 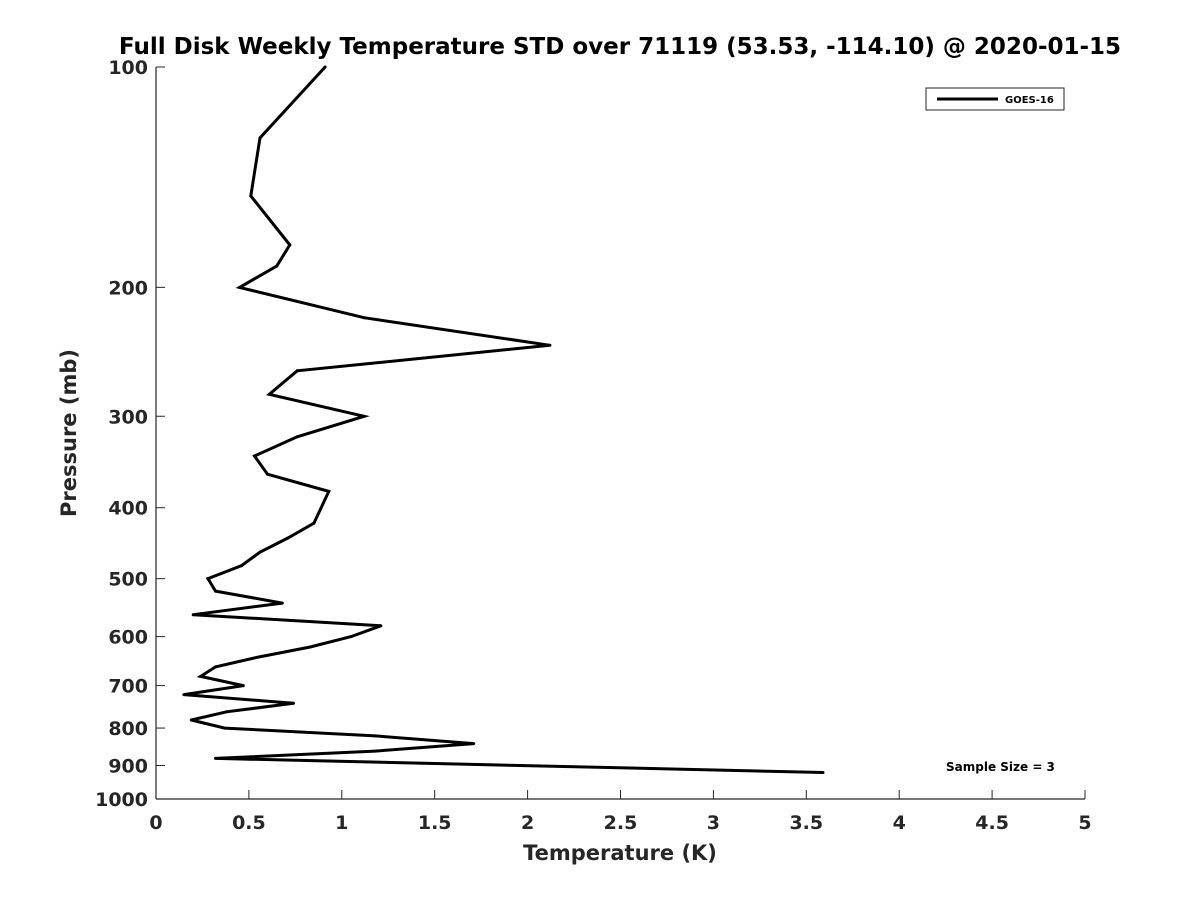 What do you see at coordinates (713, 823) in the screenshot?
I see `x-tick-label: 3` at bounding box center [713, 823].